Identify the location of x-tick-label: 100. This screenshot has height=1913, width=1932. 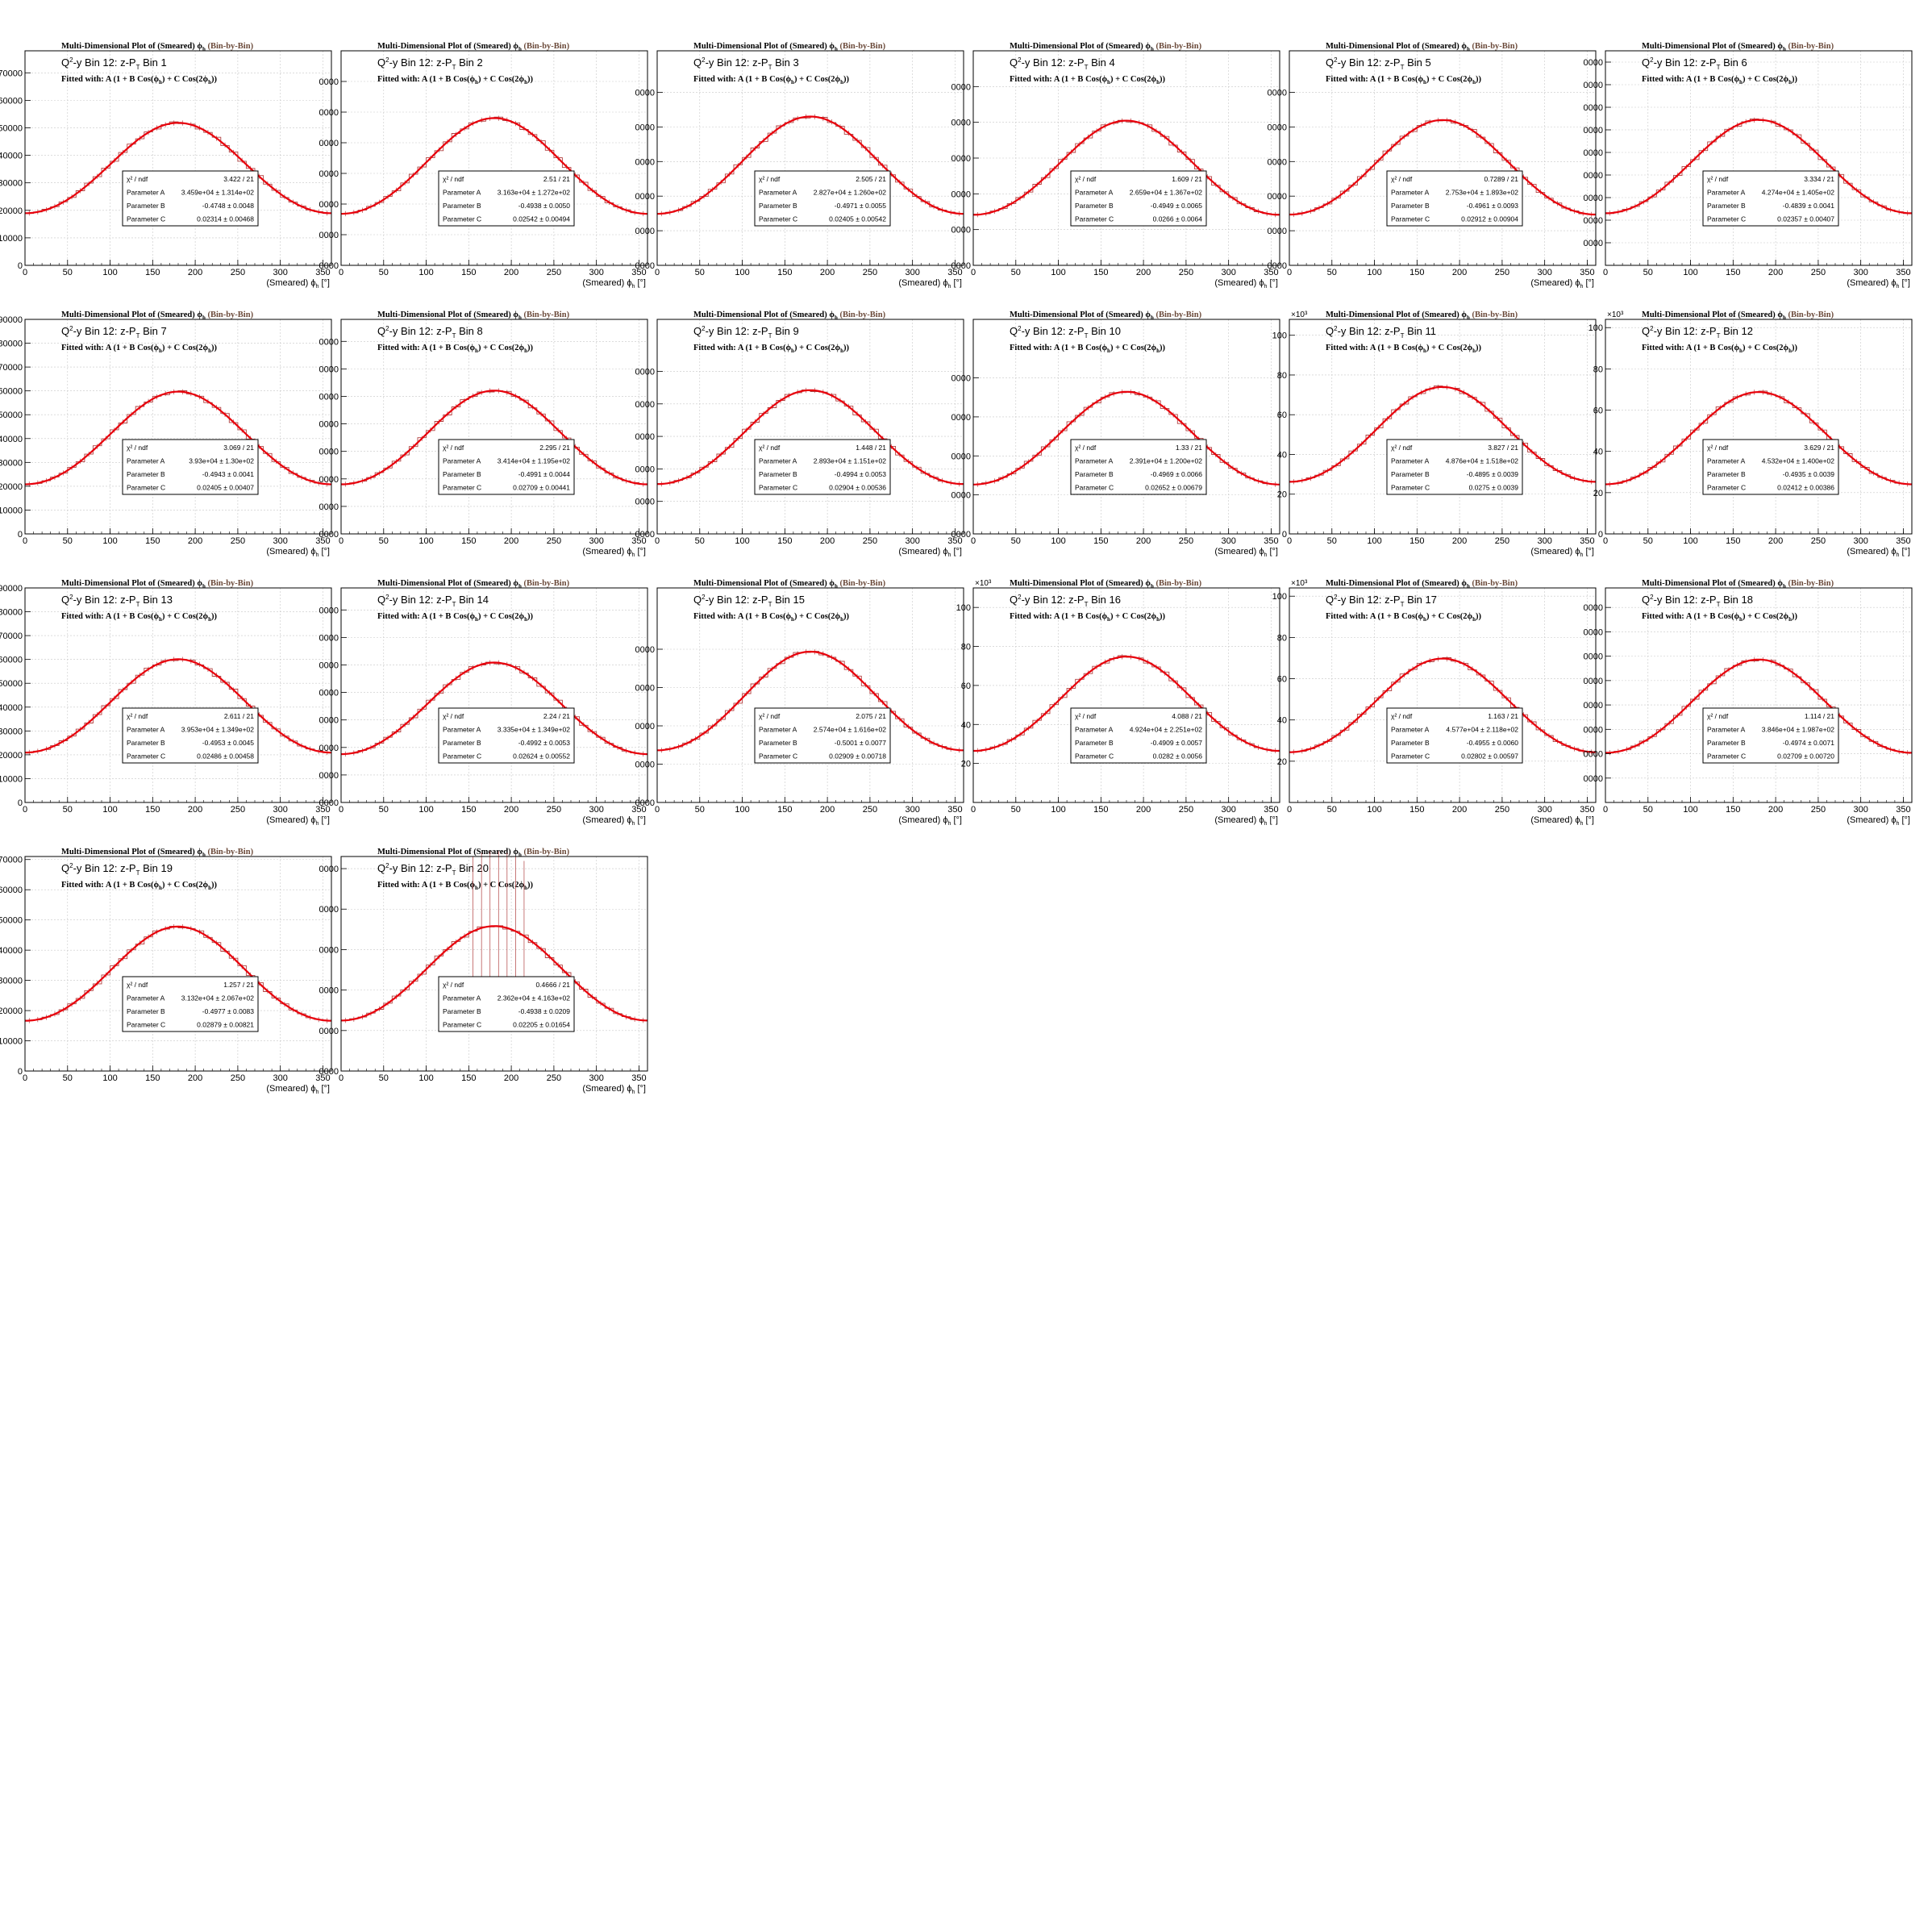
(426, 1078).